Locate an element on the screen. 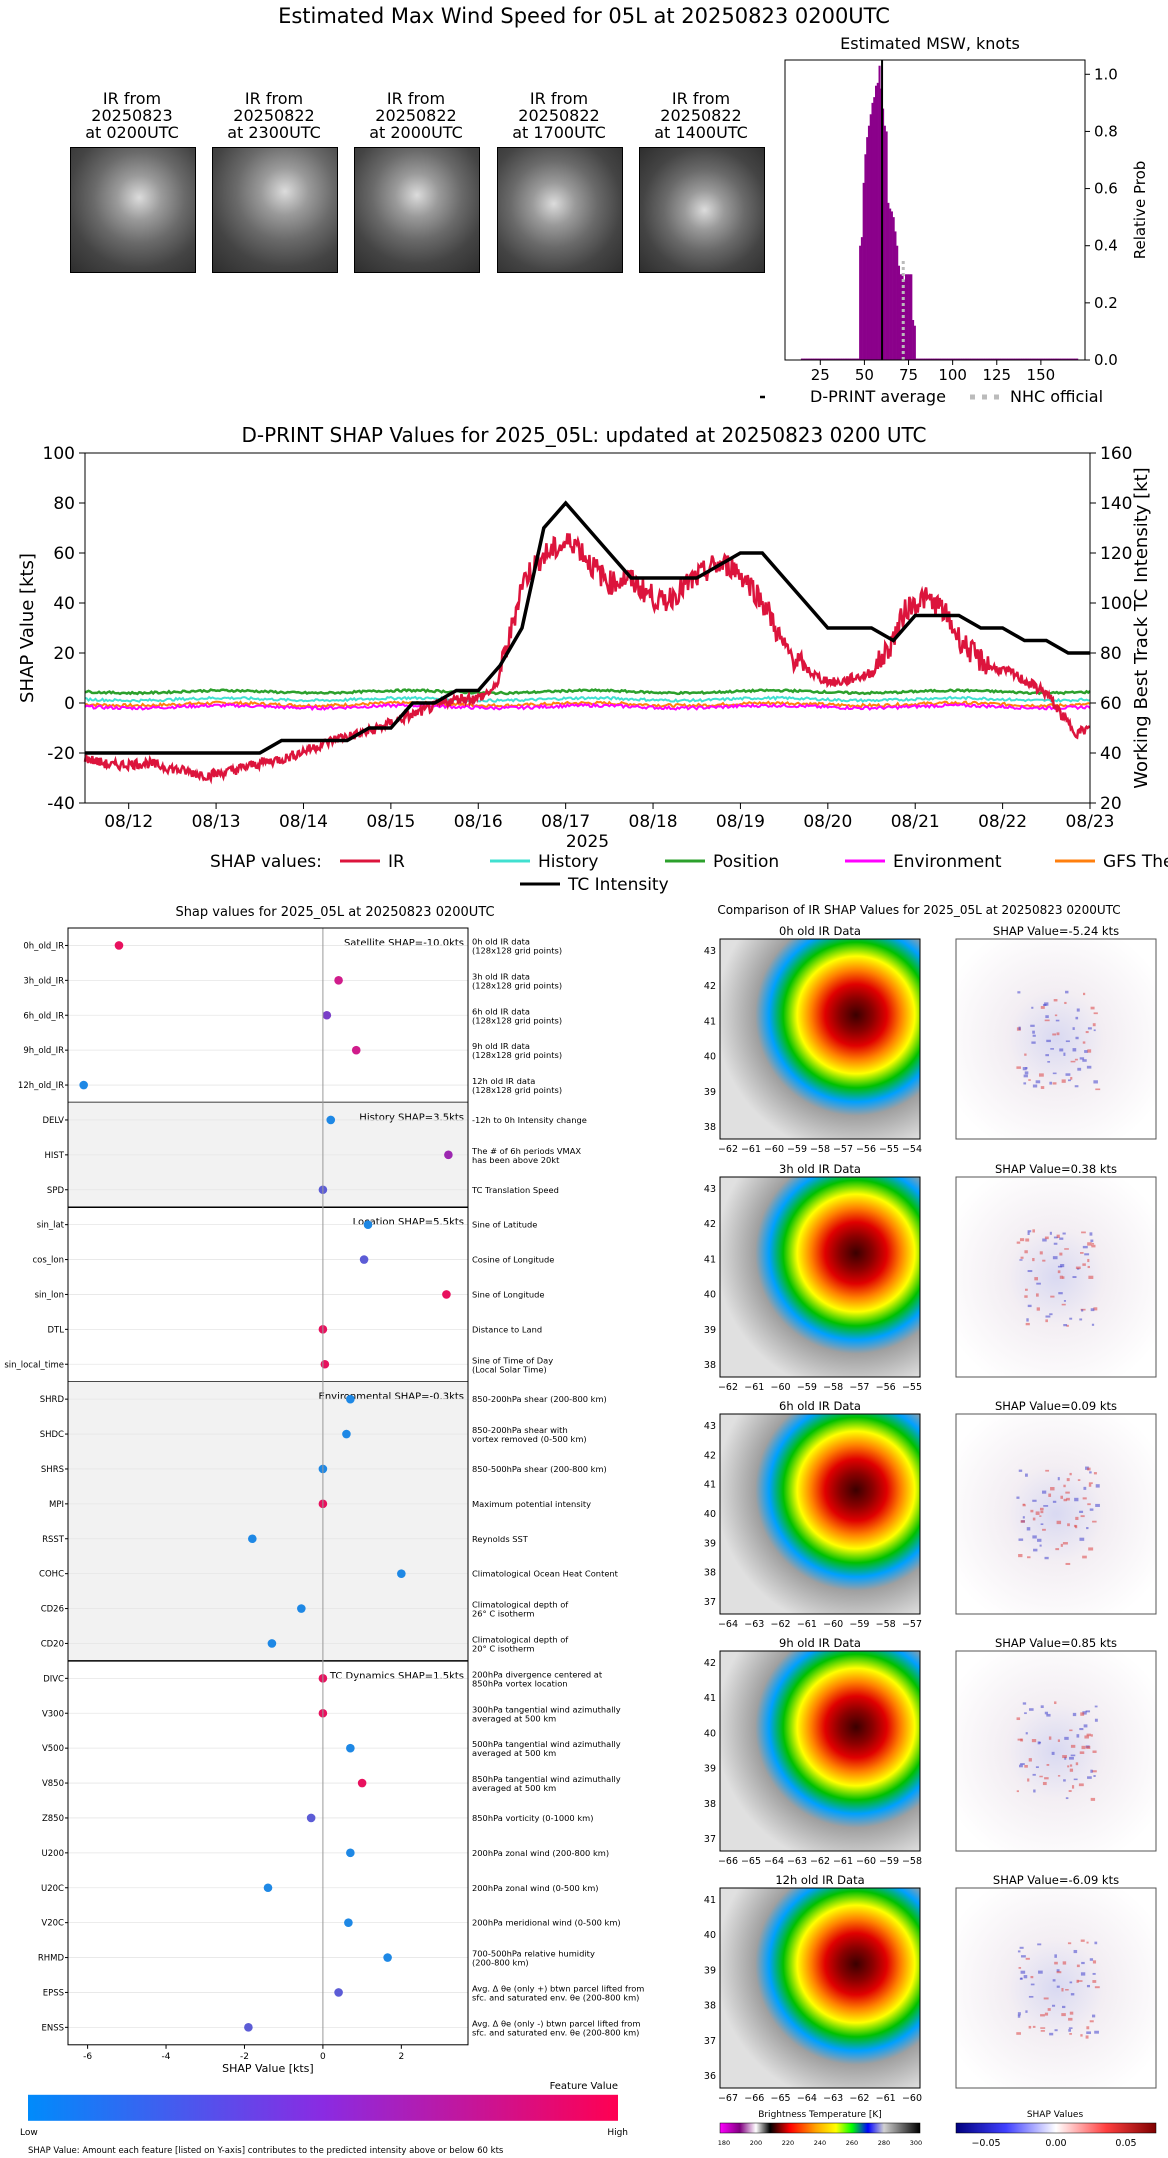 The width and height of the screenshot is (1168, 2158). x-tick-label: 08/14 is located at coordinates (303, 822).